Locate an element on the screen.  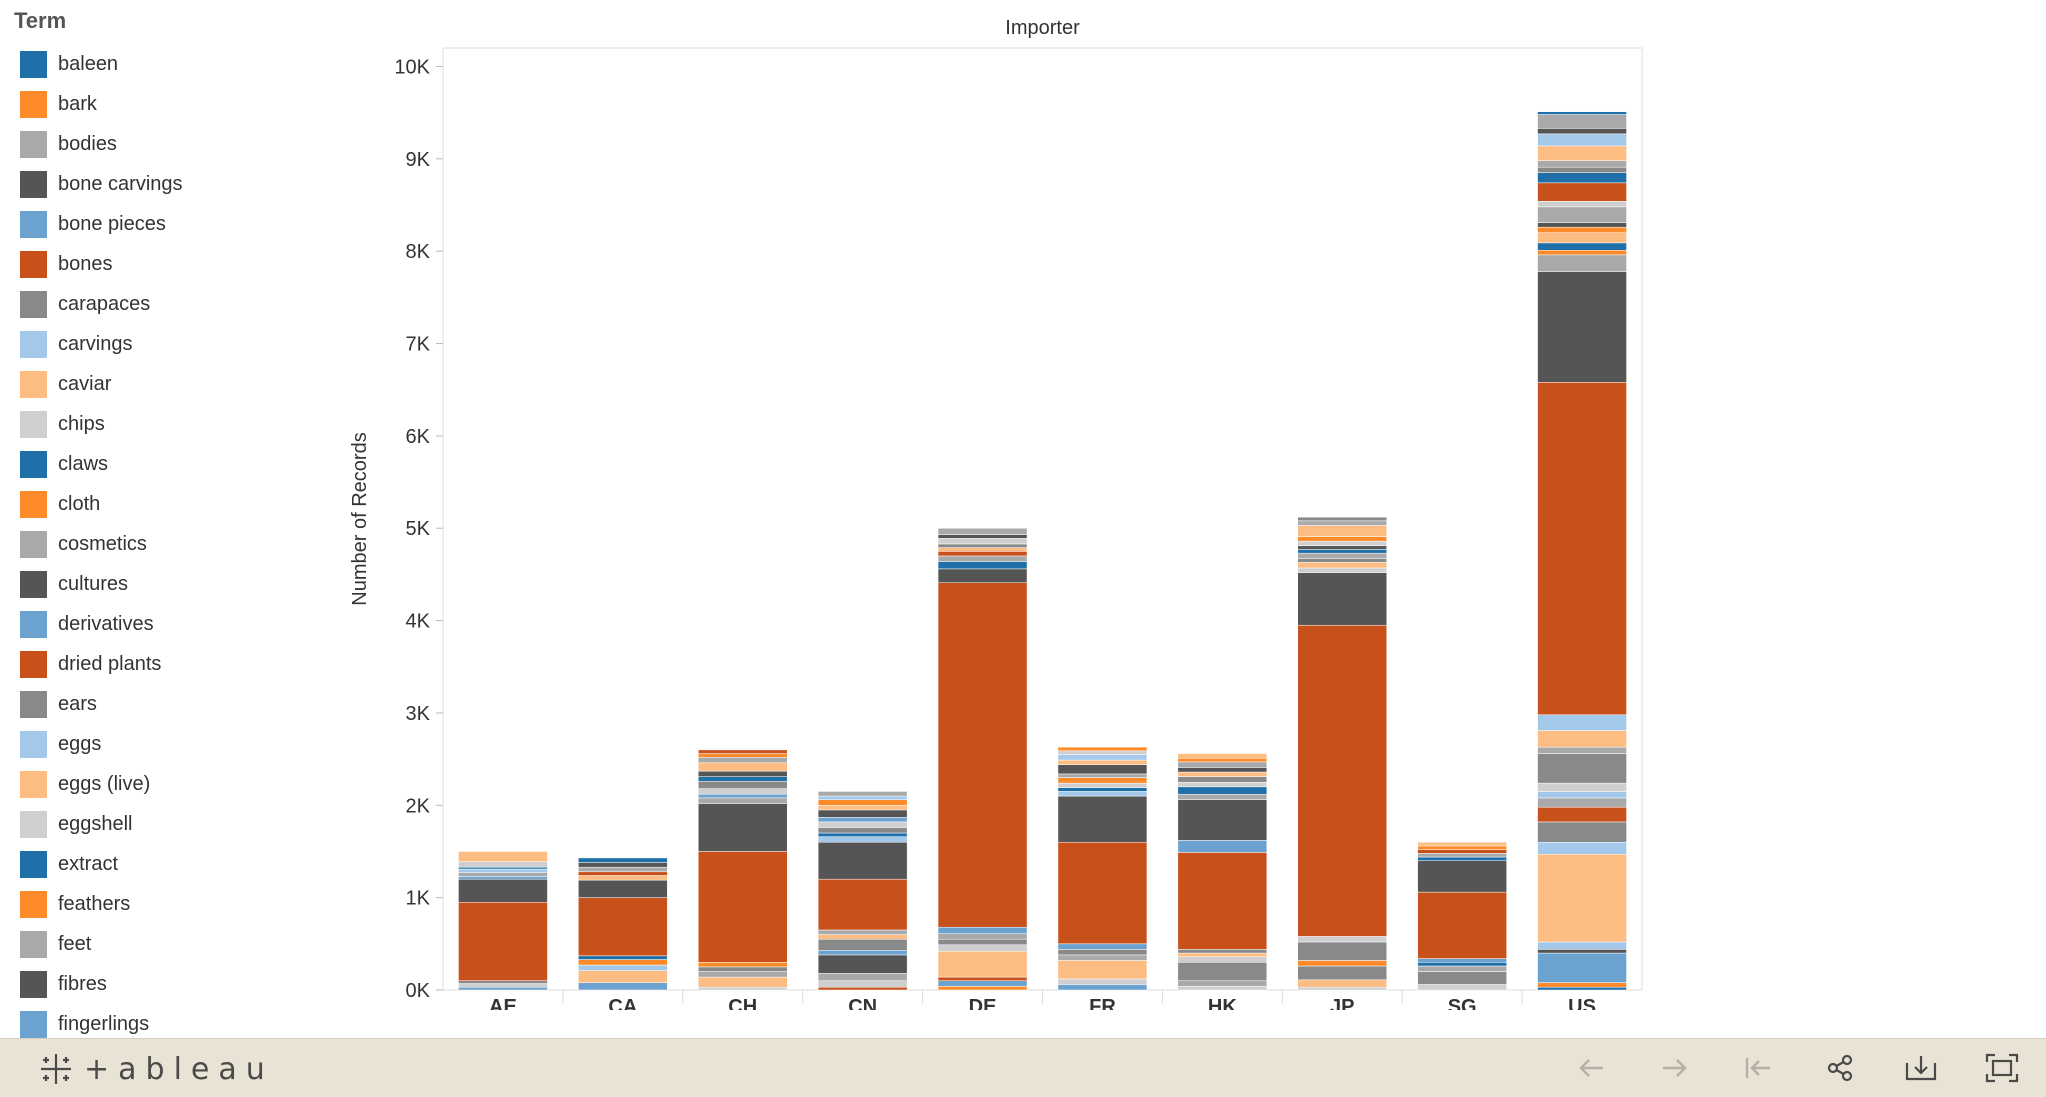
legend-label: bark is located at coordinates (77, 103).